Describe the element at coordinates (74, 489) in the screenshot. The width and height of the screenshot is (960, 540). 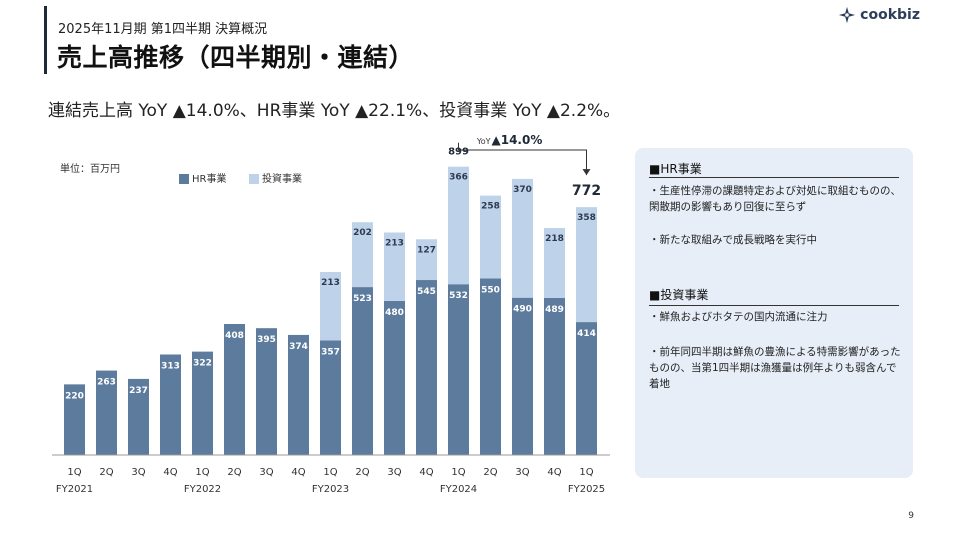
I see `x-tick-fiscal-year: FY2021` at that location.